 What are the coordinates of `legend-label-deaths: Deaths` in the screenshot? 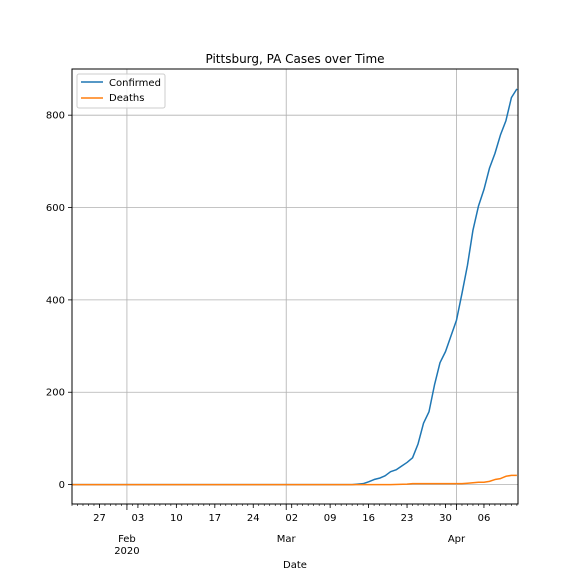 It's located at (126, 98).